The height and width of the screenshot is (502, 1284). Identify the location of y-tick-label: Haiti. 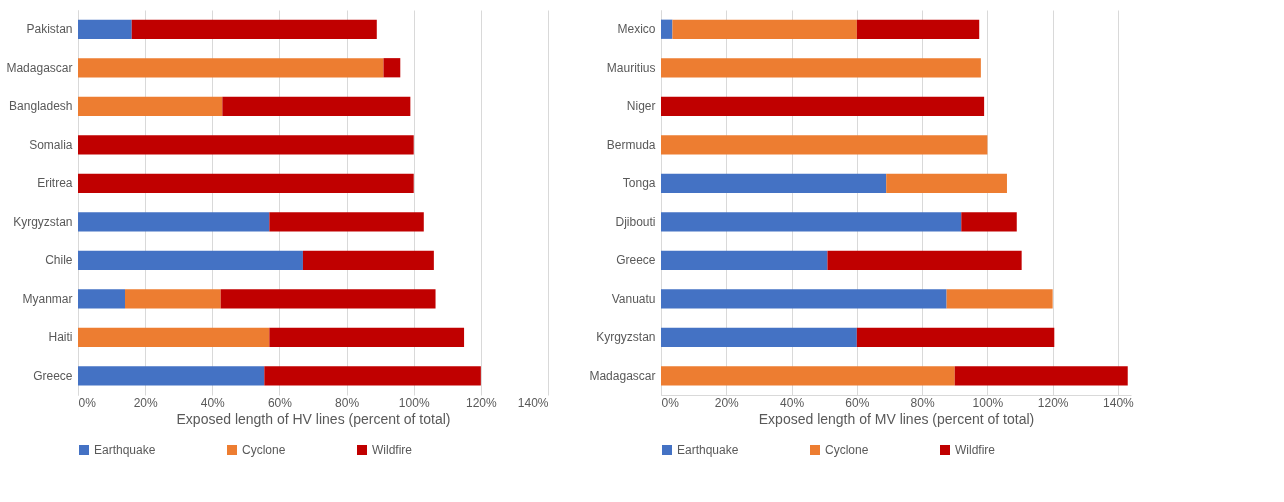
(60, 337).